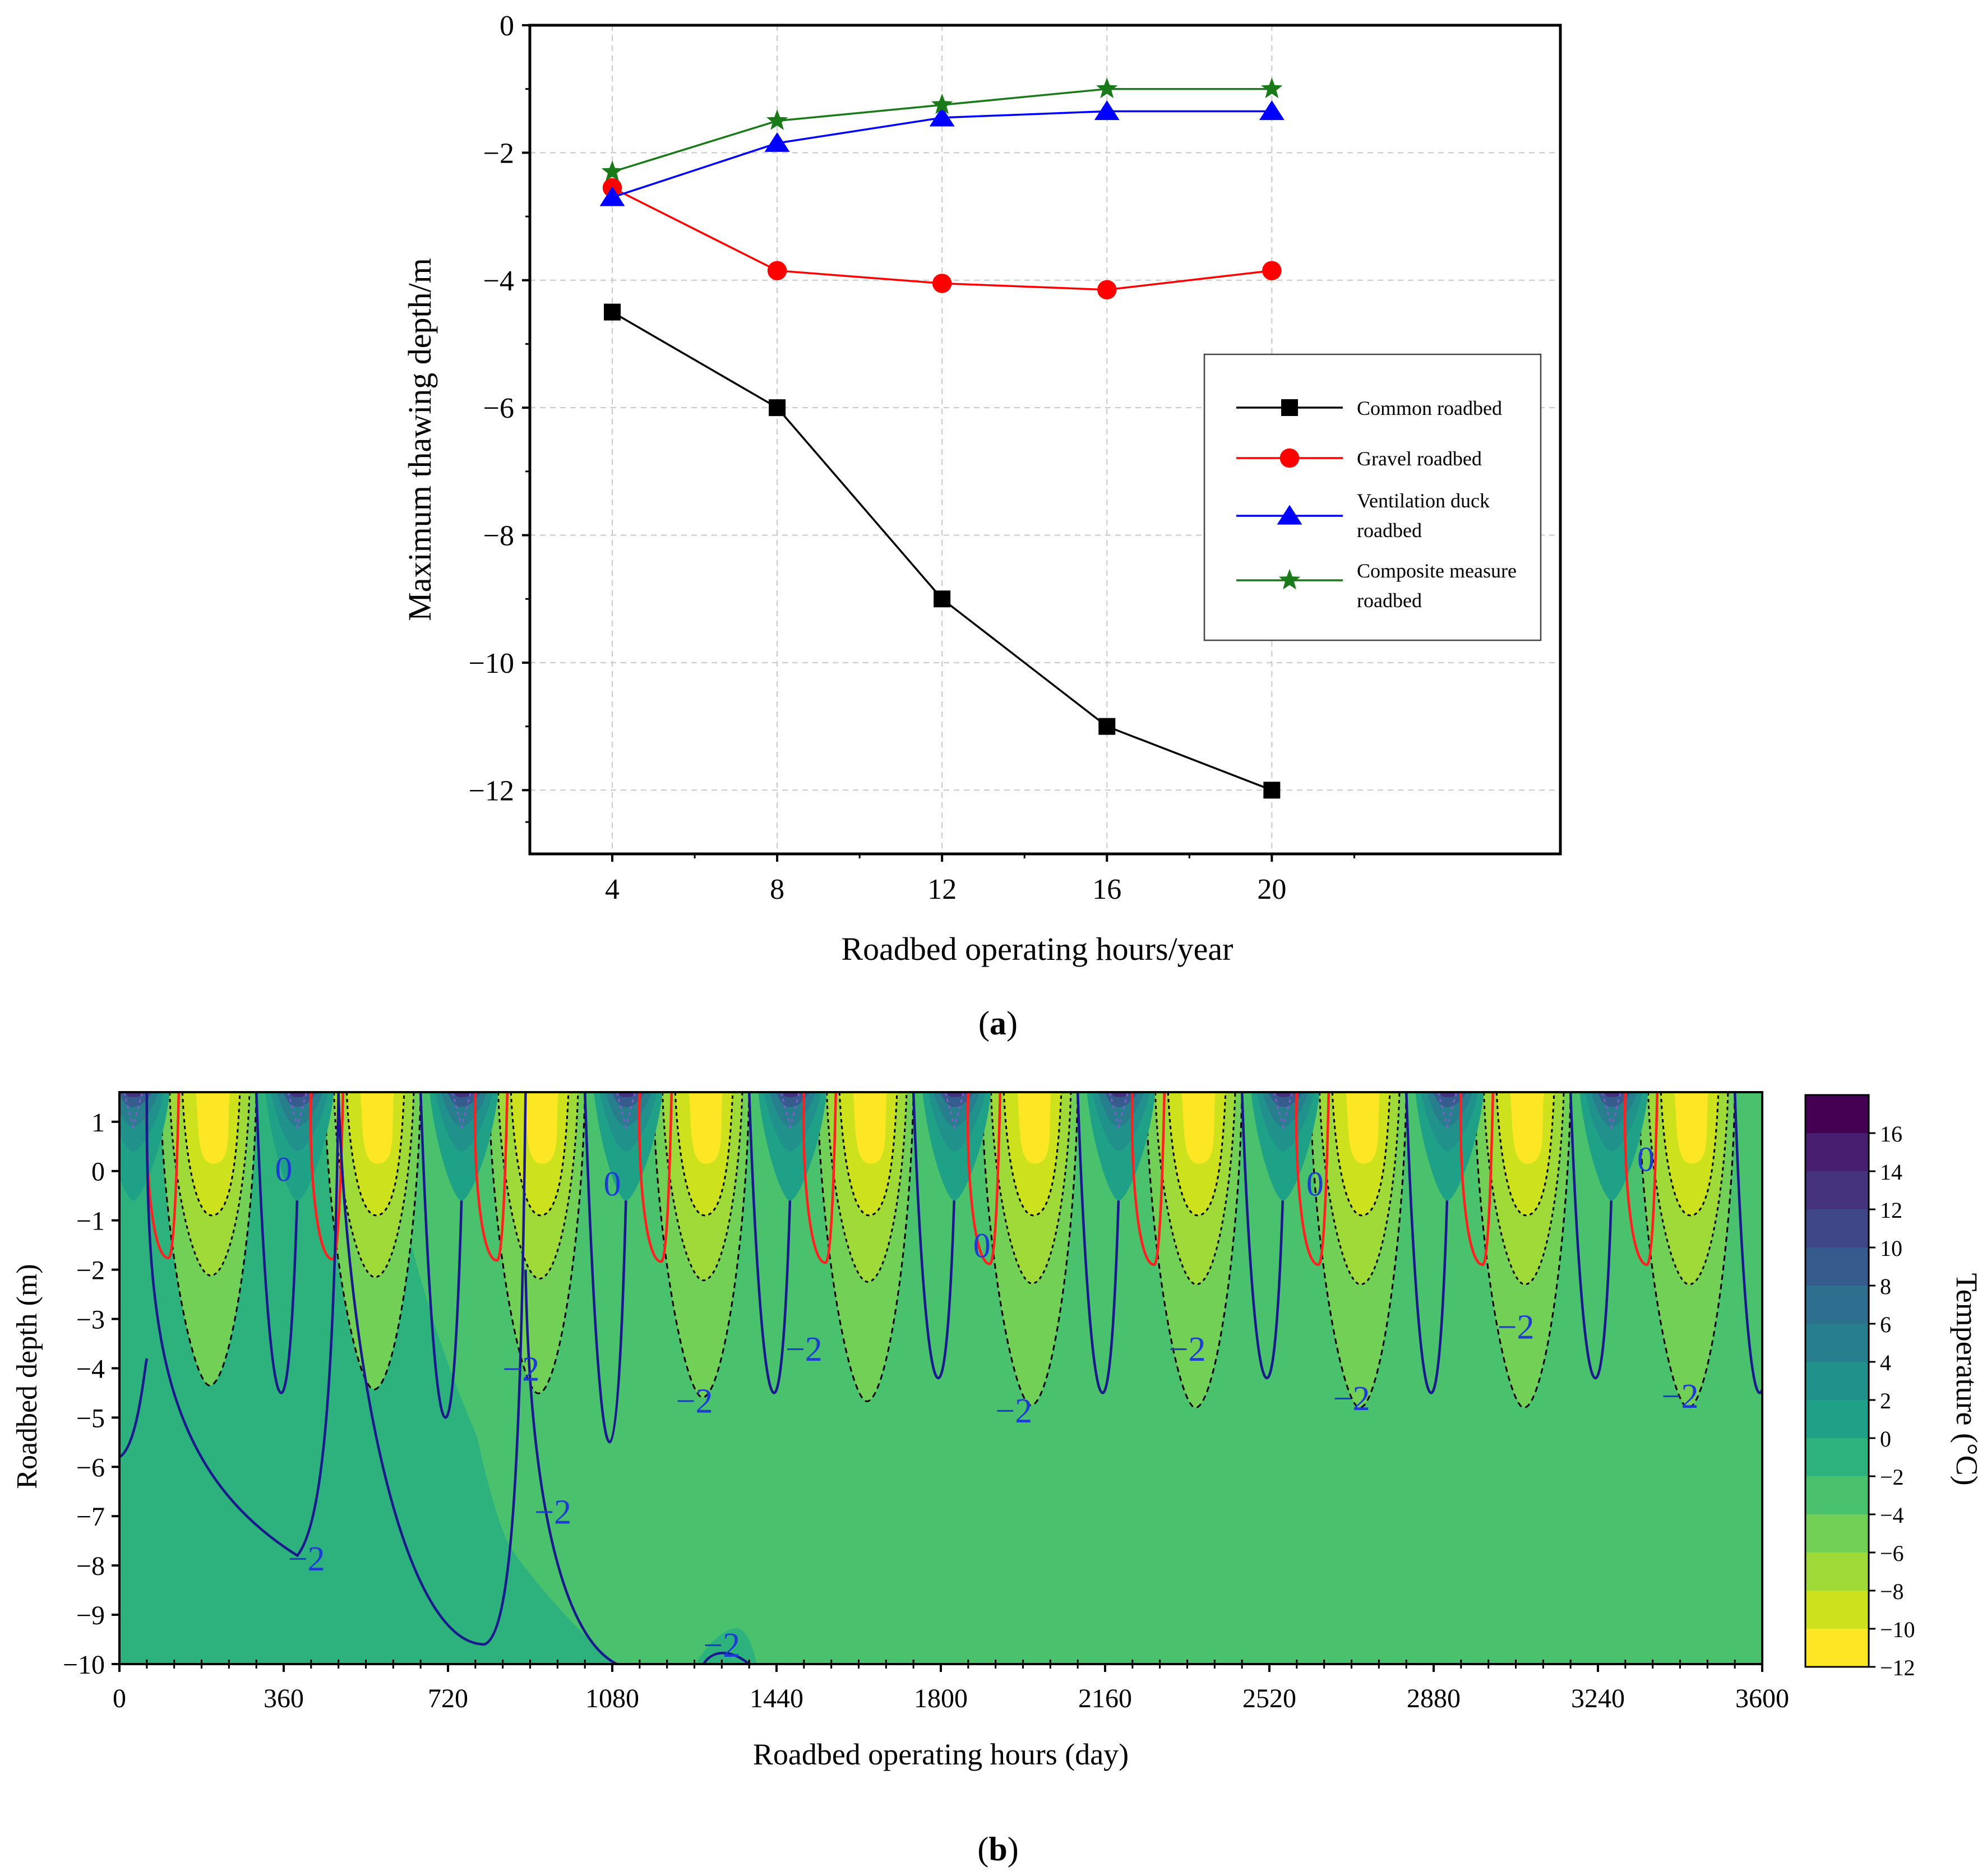 The width and height of the screenshot is (1982, 1876). Describe the element at coordinates (1891, 1172) in the screenshot. I see `b-colorbar-tick-label: 14` at that location.